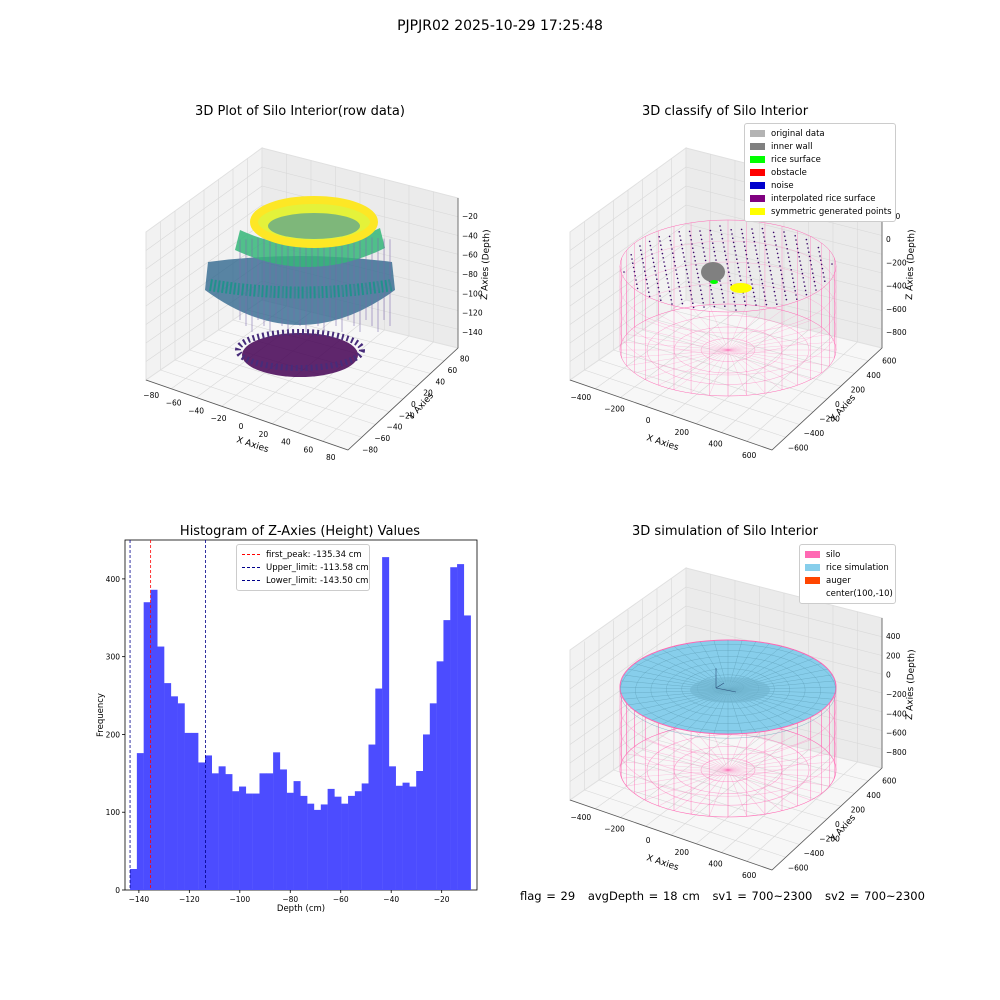 The image size is (1000, 1000). What do you see at coordinates (341, 899) in the screenshot?
I see `histogram-x-tick: −60` at bounding box center [341, 899].